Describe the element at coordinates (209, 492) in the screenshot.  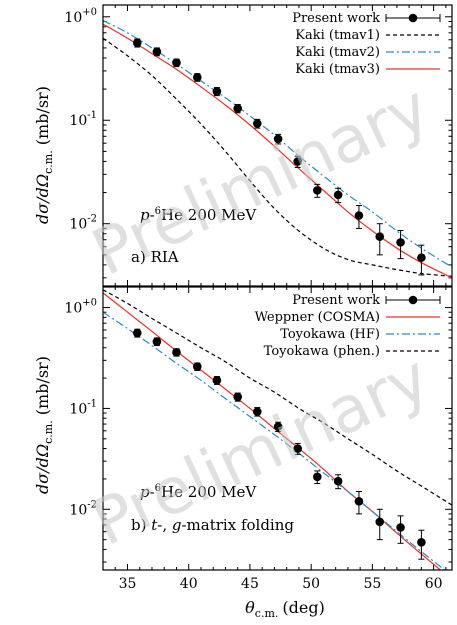
I see `panel-b-reaction-suffix: He 200 MeV` at that location.